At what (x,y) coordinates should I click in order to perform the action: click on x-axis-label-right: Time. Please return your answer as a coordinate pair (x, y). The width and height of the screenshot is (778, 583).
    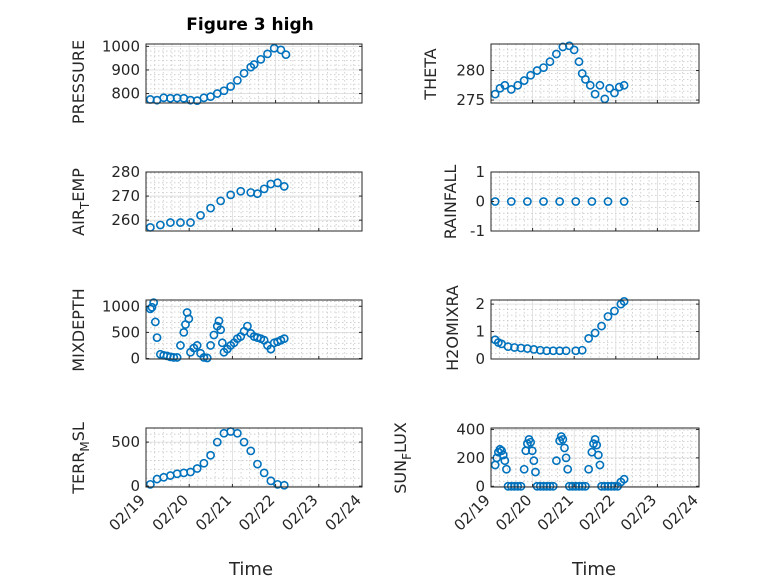
    Looking at the image, I should click on (593, 569).